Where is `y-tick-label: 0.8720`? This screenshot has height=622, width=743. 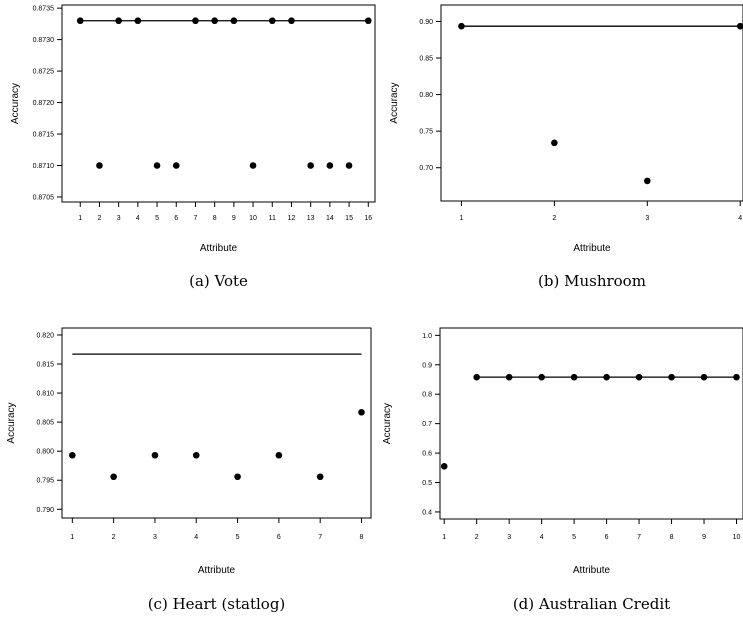 y-tick-label: 0.8720 is located at coordinates (44, 103).